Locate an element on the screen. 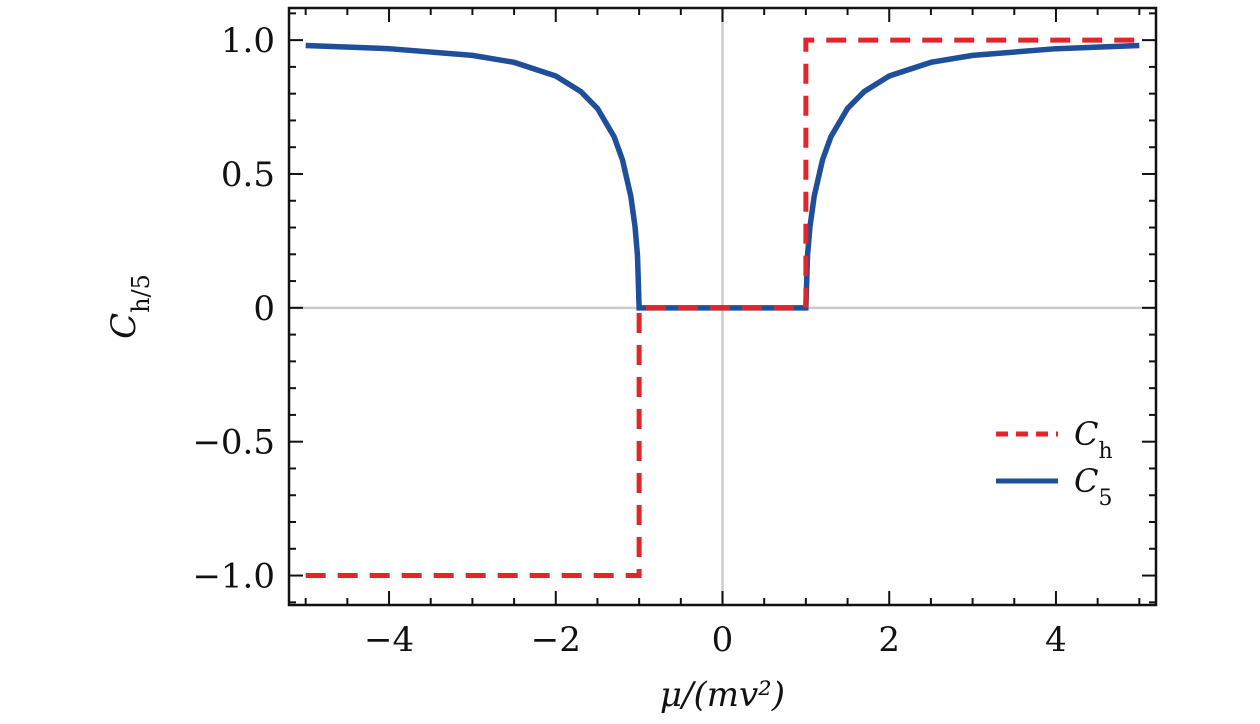  y-tick-label: 1.0 is located at coordinates (248, 41).